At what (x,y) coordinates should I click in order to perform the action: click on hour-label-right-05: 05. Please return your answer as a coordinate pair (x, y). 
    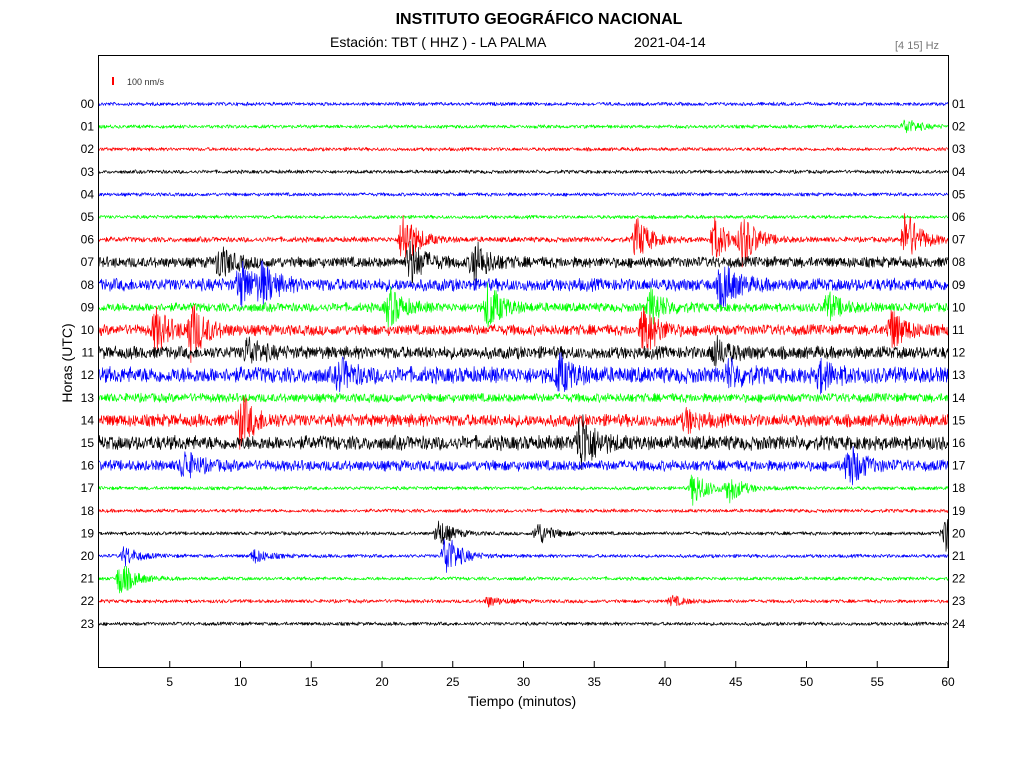
    Looking at the image, I should click on (959, 194).